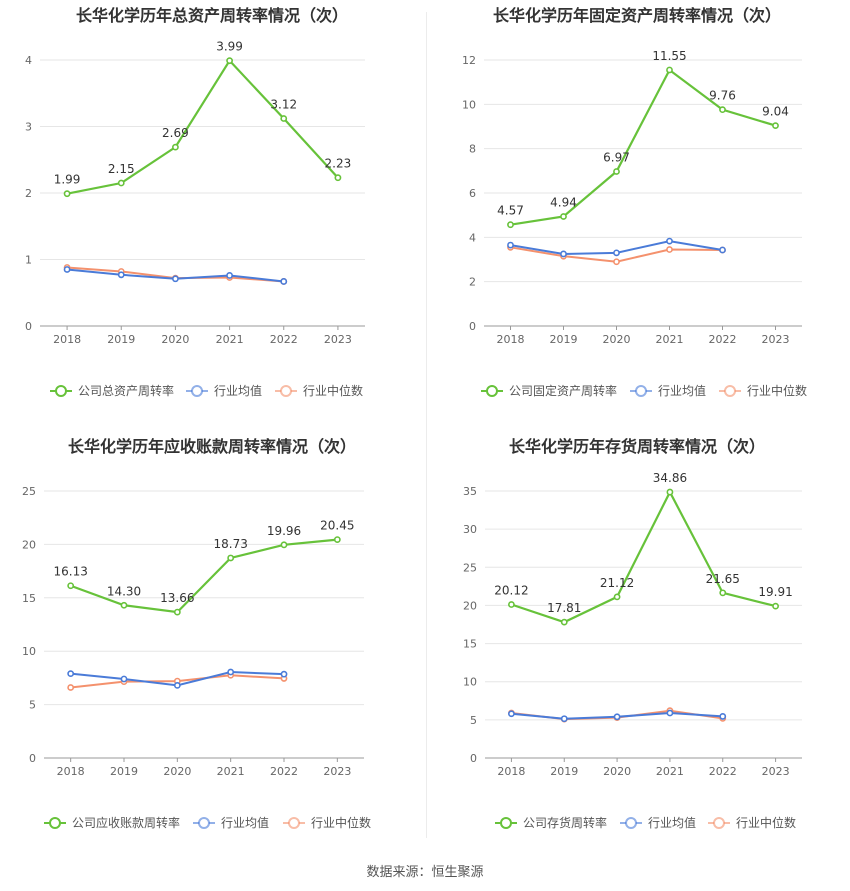  I want to click on data-label: 18.73, so click(230, 544).